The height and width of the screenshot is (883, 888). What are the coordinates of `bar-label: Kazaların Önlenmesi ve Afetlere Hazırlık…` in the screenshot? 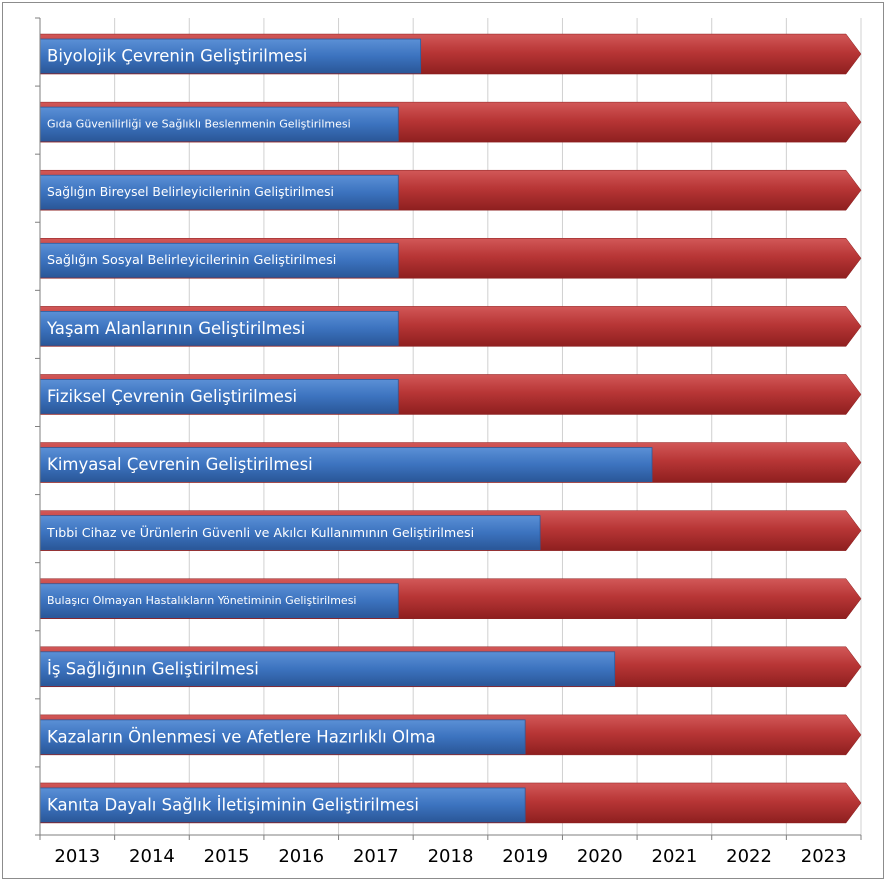 It's located at (241, 736).